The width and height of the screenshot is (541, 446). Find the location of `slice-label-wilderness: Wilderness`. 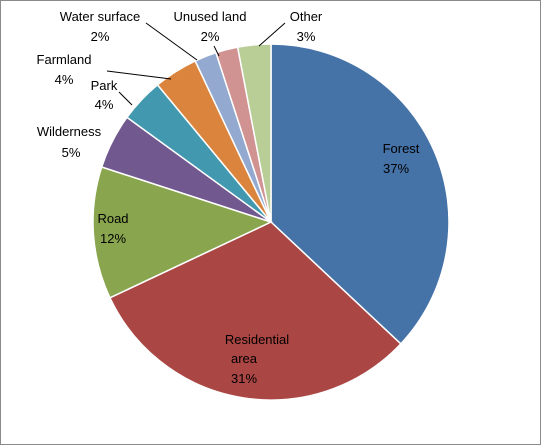

slice-label-wilderness: Wilderness is located at coordinates (69, 131).